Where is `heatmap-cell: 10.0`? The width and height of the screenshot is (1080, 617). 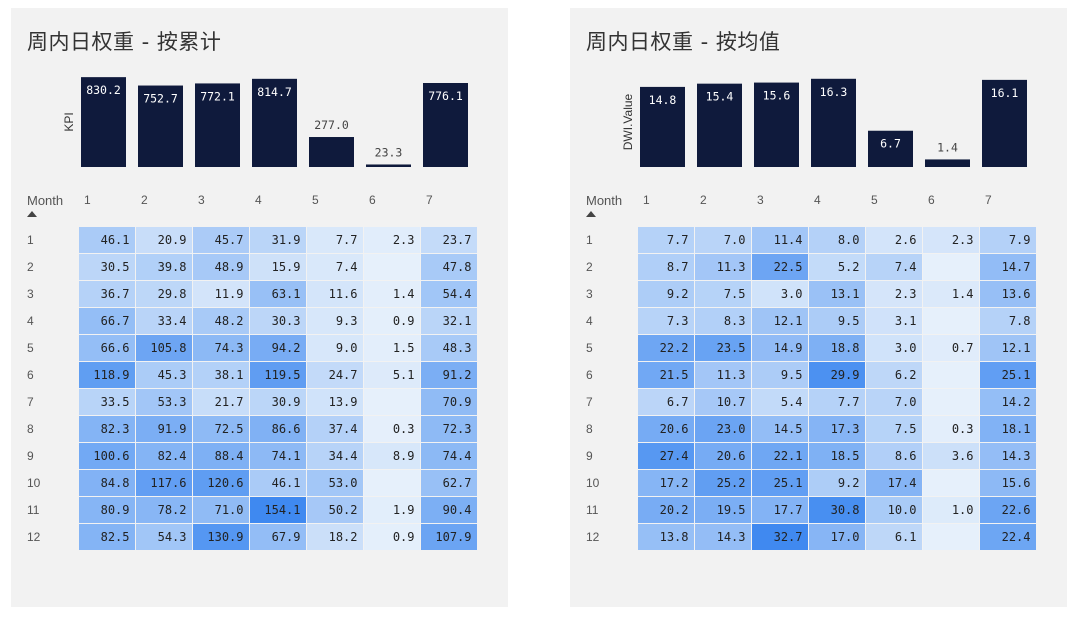
heatmap-cell: 10.0 is located at coordinates (893, 509).